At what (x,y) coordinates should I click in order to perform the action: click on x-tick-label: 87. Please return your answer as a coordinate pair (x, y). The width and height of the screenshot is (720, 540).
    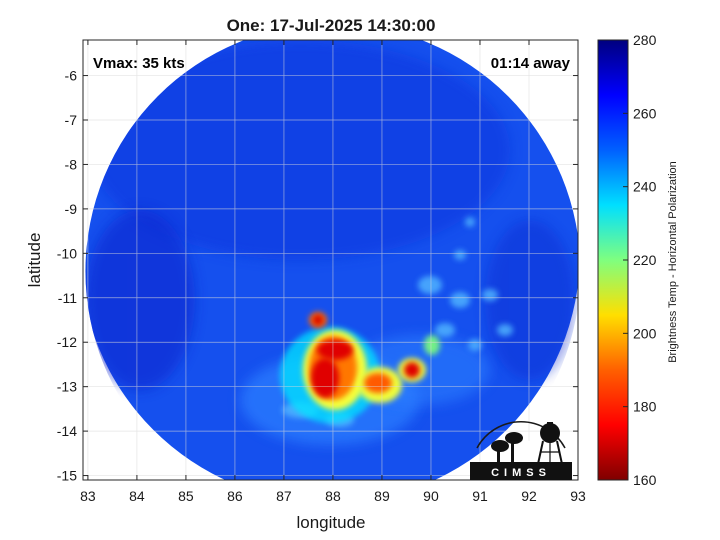
    Looking at the image, I should click on (284, 496).